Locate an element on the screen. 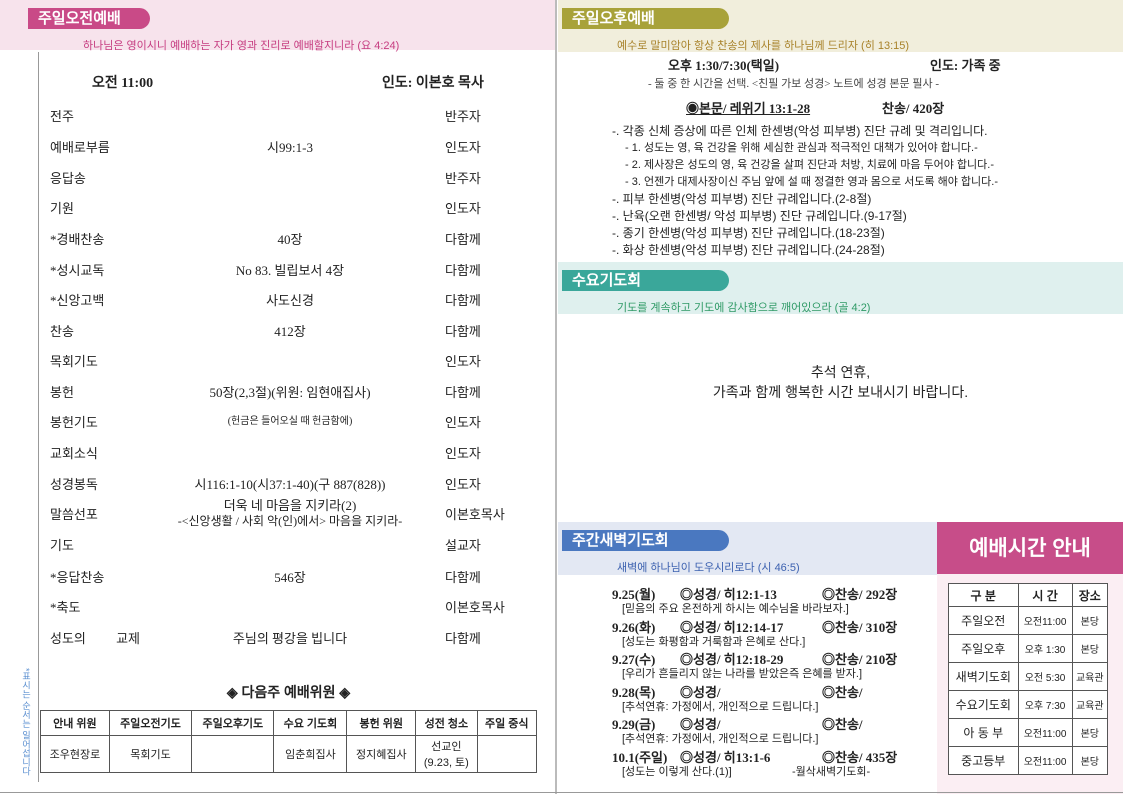 Image resolution: width=1123 pixels, height=794 pixels. divider is located at coordinates (556, 397).